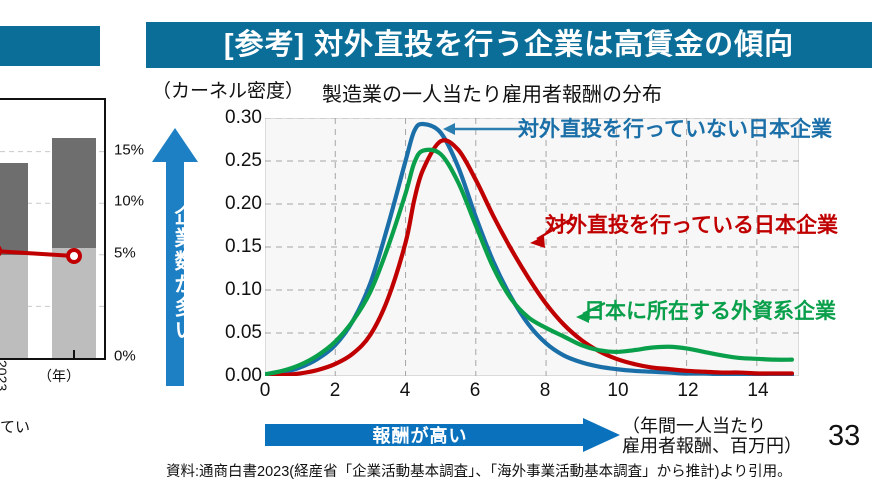 The width and height of the screenshot is (872, 485). What do you see at coordinates (492, 95) in the screenshot?
I see `chart-title: 製造業の一人当たり雇用者報酬の分布` at bounding box center [492, 95].